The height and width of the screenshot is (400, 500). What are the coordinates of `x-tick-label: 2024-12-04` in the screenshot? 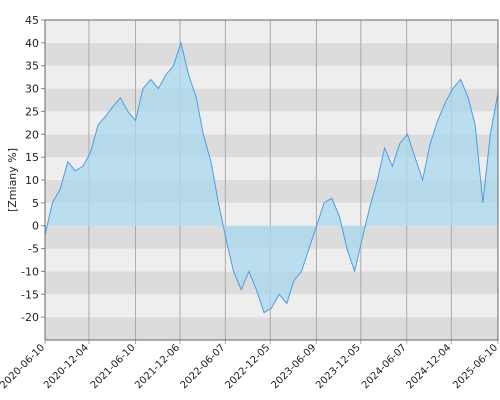 It's located at (429, 366).